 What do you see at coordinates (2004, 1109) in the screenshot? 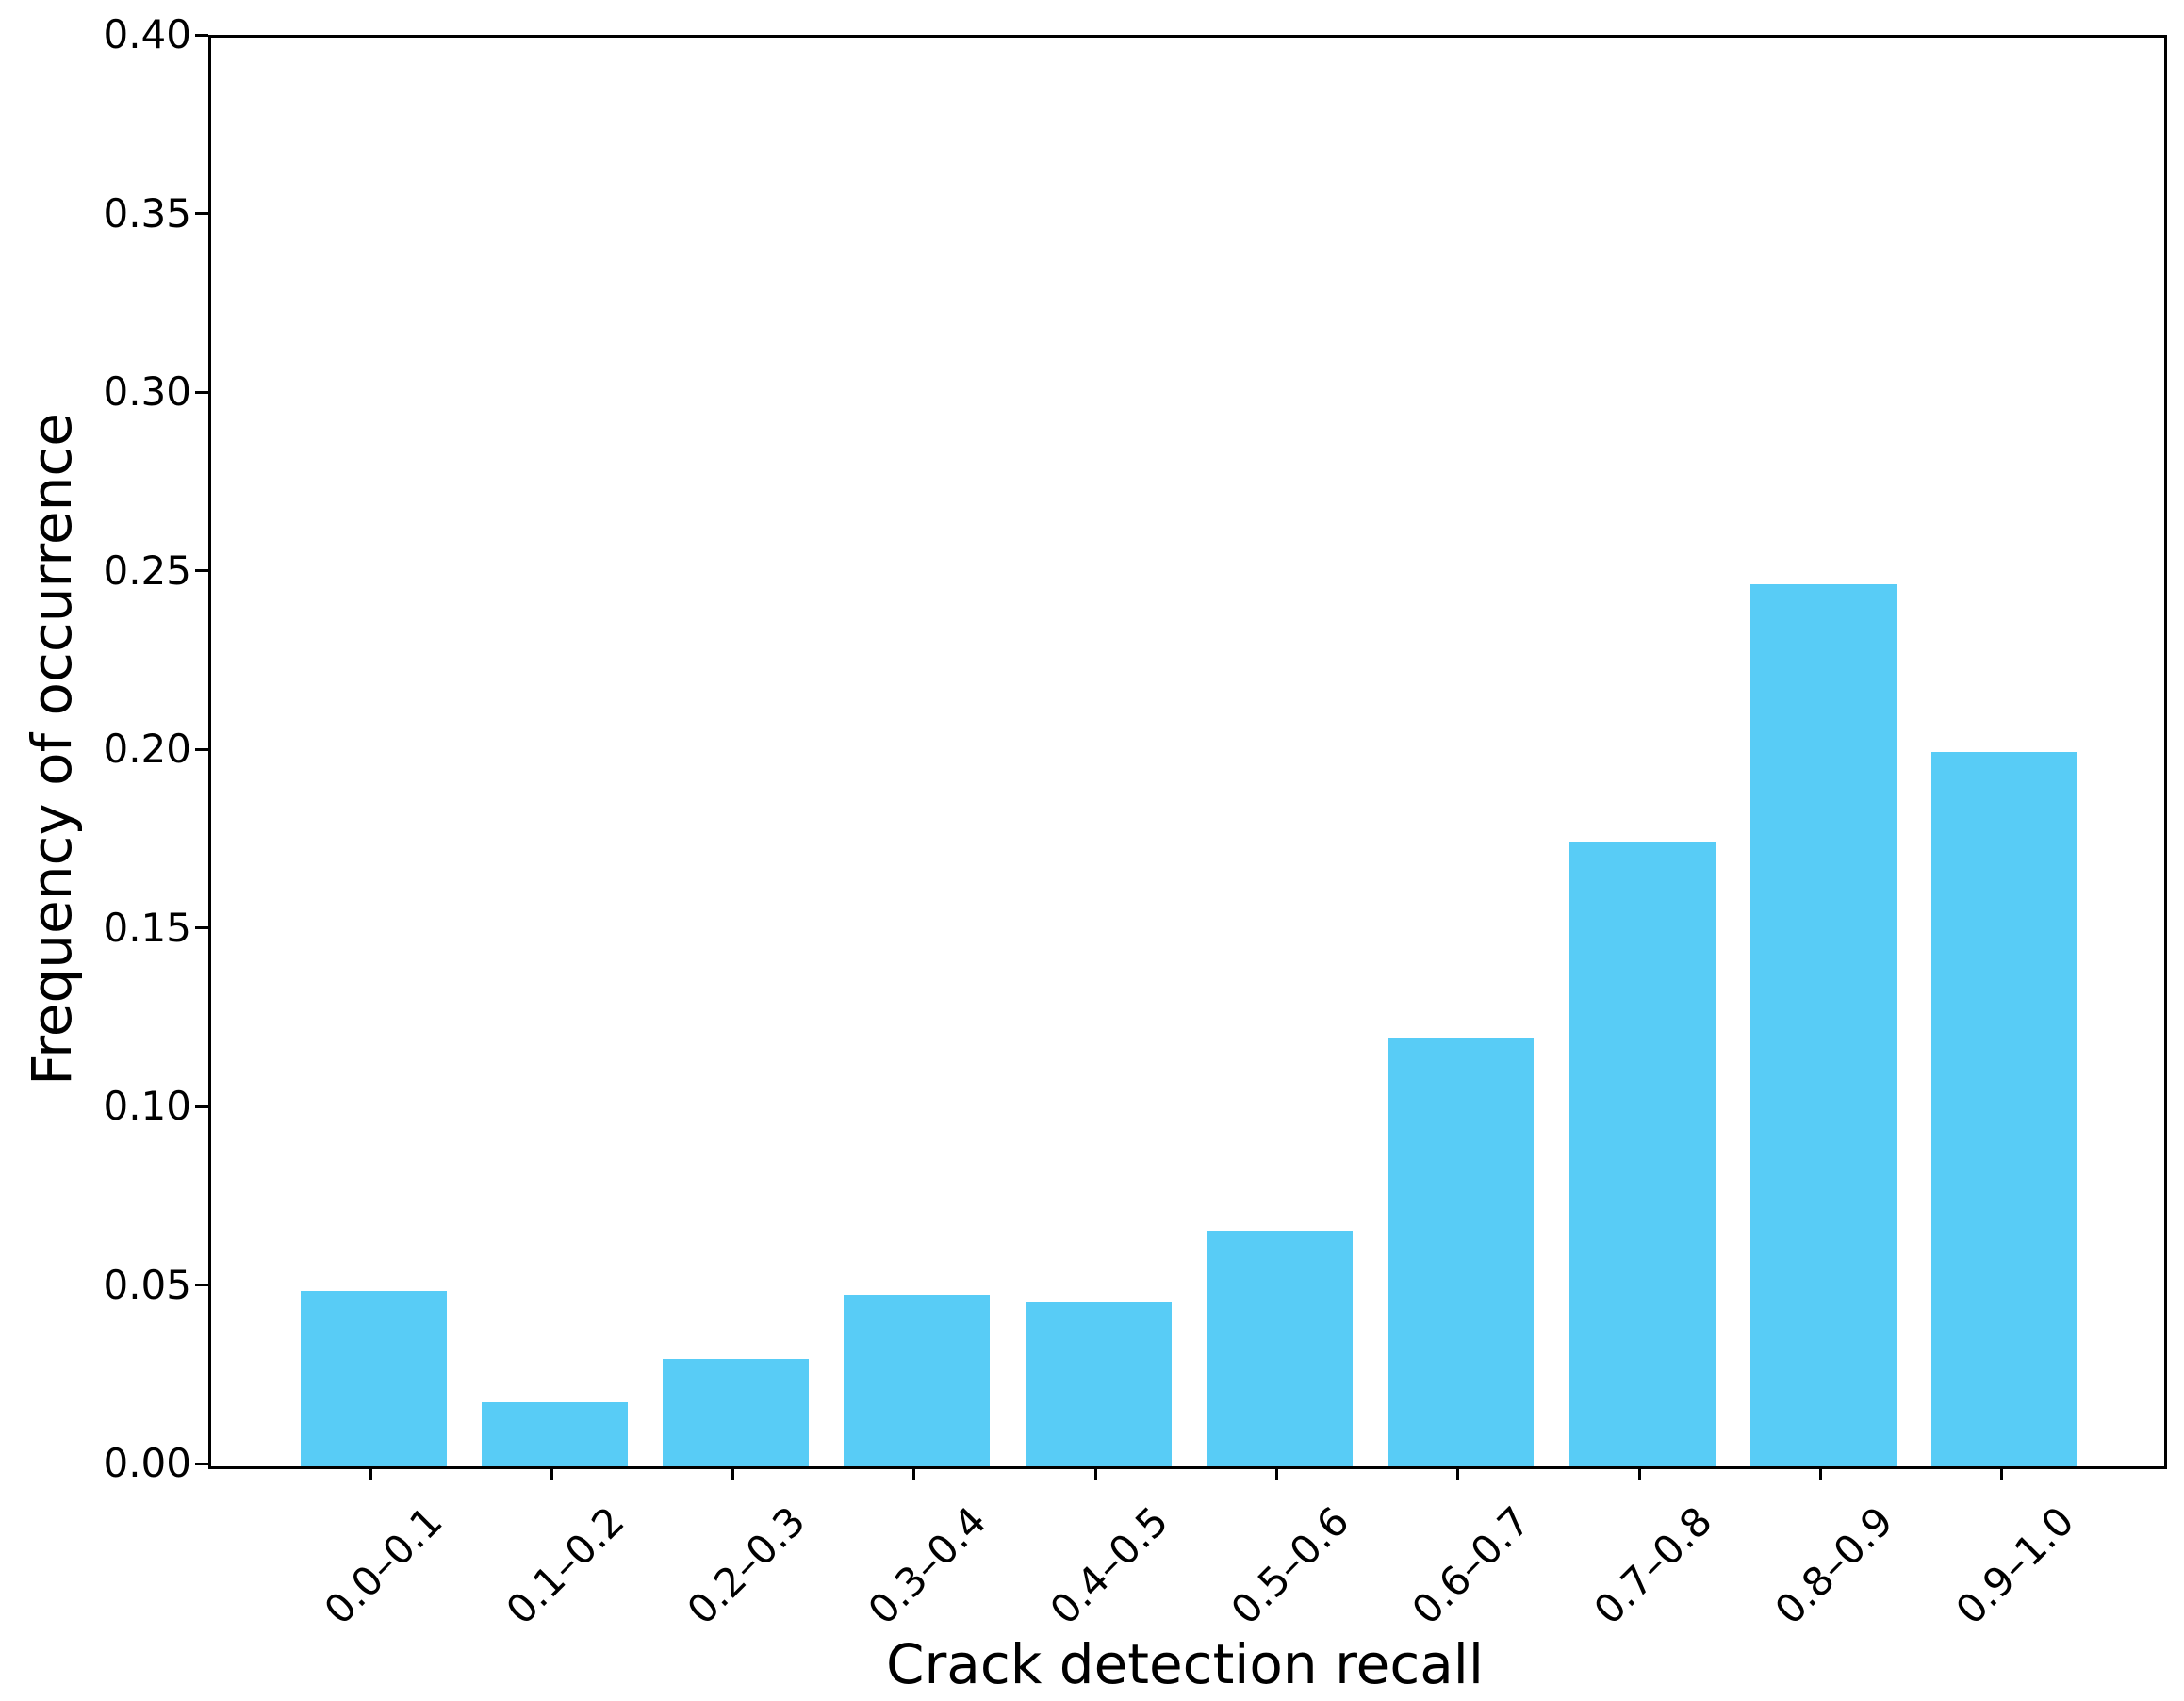
I see `bar-0.9–1.0` at bounding box center [2004, 1109].